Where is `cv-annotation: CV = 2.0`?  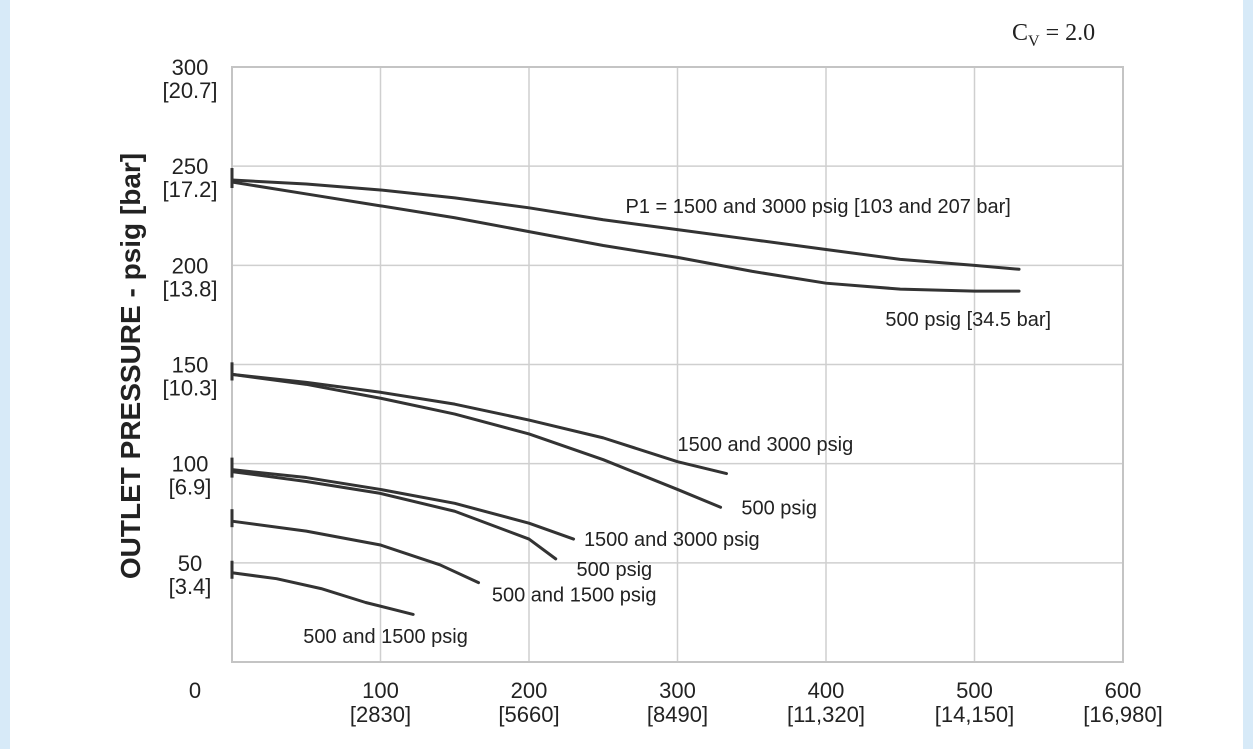 cv-annotation: CV = 2.0 is located at coordinates (1053, 35).